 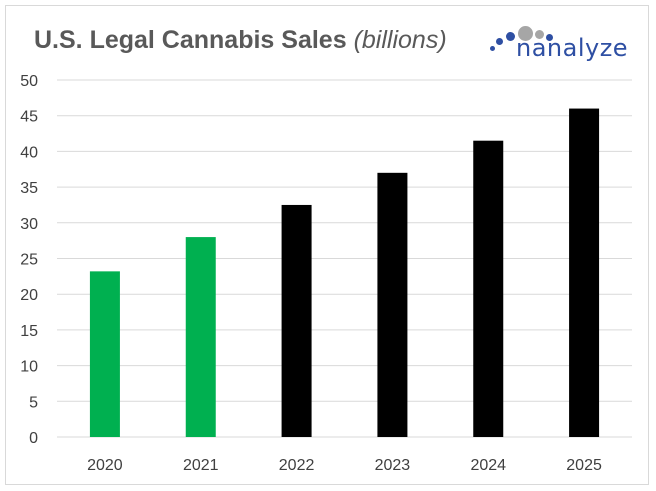 I want to click on x-tick-label-2022: 2022, so click(x=297, y=465).